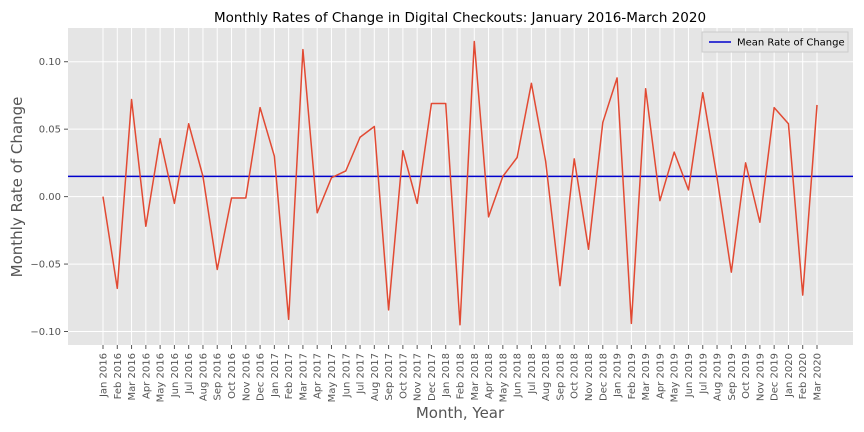  What do you see at coordinates (803, 376) in the screenshot?
I see `x-tick-label: Feb 2020` at bounding box center [803, 376].